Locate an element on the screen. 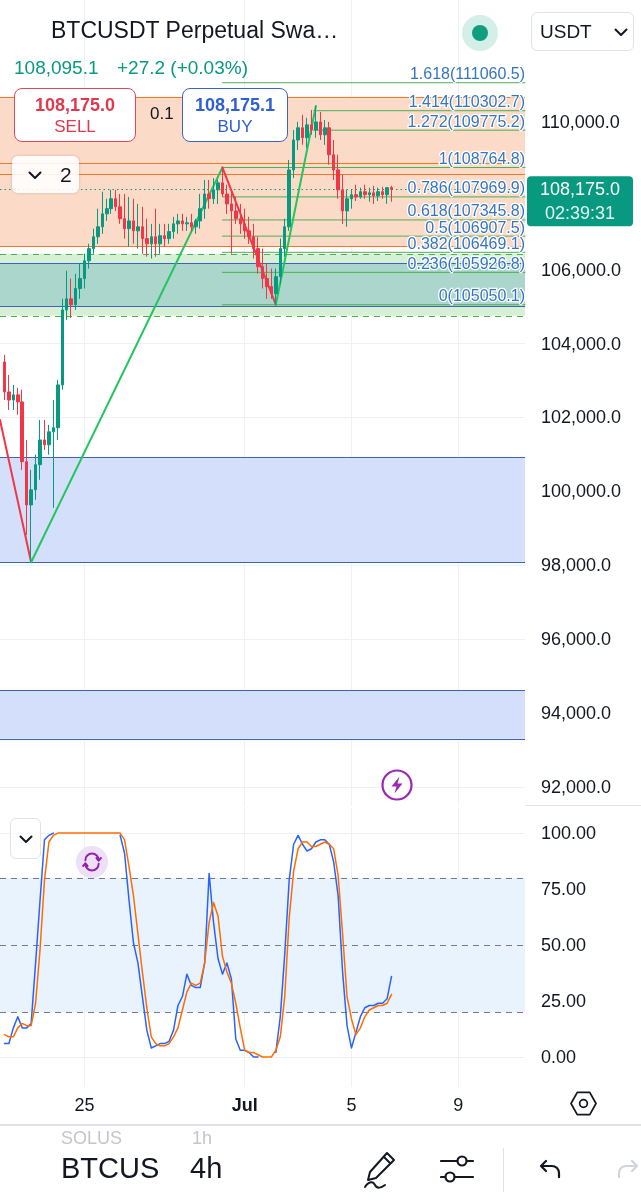 The width and height of the screenshot is (641, 1200). annotation: 0.1 is located at coordinates (162, 114).